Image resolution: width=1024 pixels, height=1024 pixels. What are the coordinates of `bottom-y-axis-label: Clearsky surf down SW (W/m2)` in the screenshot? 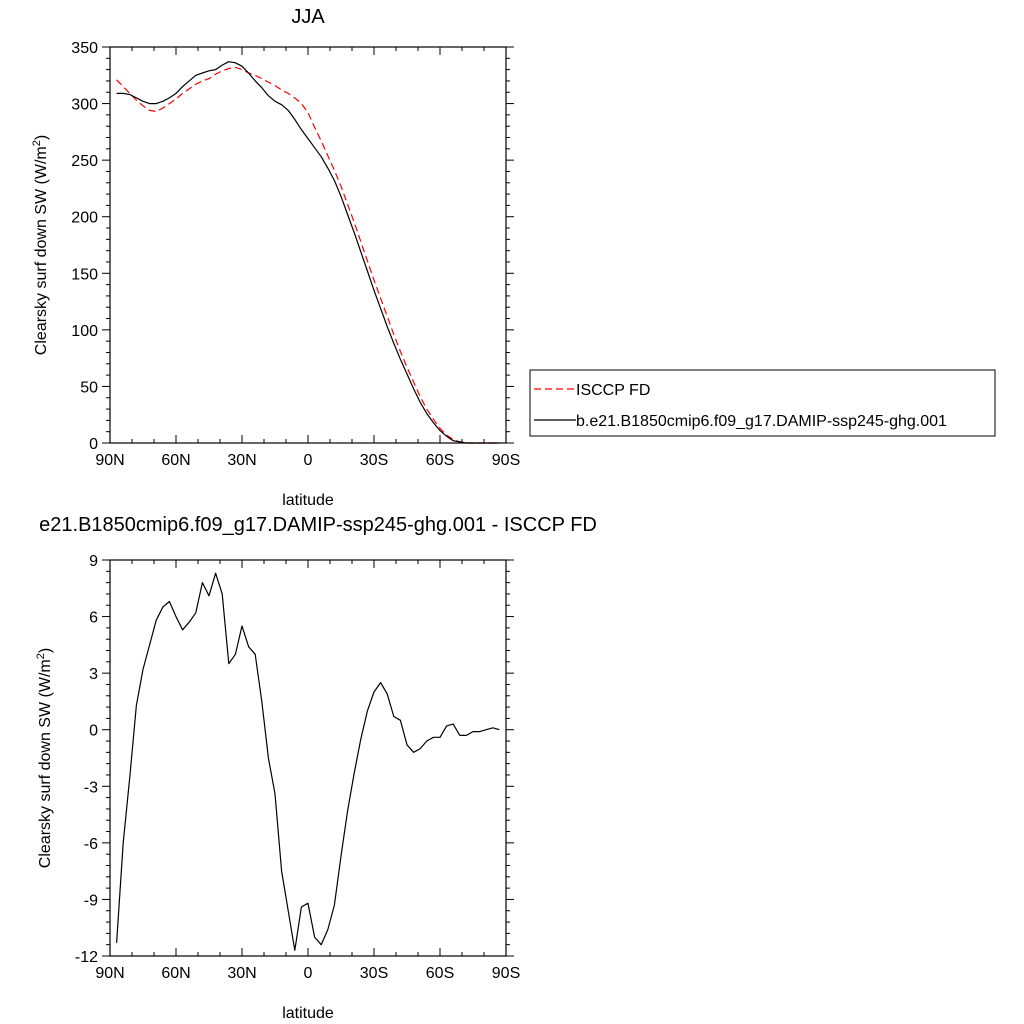 It's located at (44, 758).